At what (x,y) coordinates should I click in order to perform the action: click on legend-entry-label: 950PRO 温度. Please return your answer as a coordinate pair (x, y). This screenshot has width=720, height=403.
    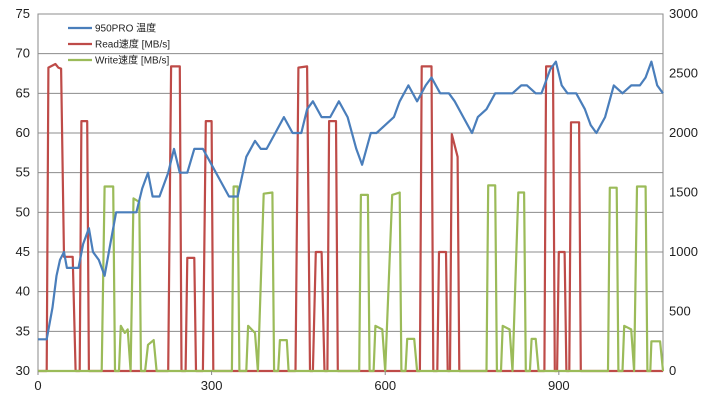
    Looking at the image, I should click on (125, 28).